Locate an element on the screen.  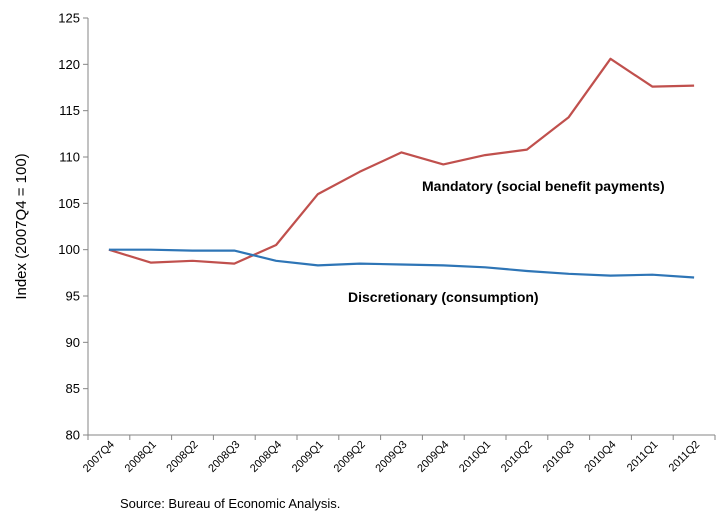
y-tick-label: 110 is located at coordinates (69, 157).